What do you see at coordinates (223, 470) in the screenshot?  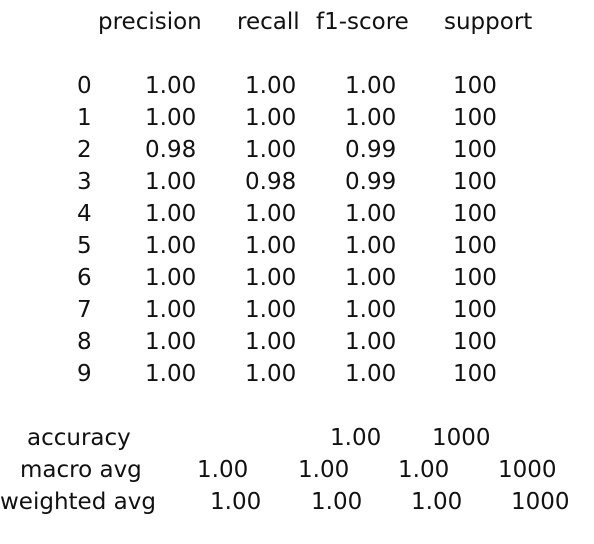 I see `macro-avg-precision: 1.00` at bounding box center [223, 470].